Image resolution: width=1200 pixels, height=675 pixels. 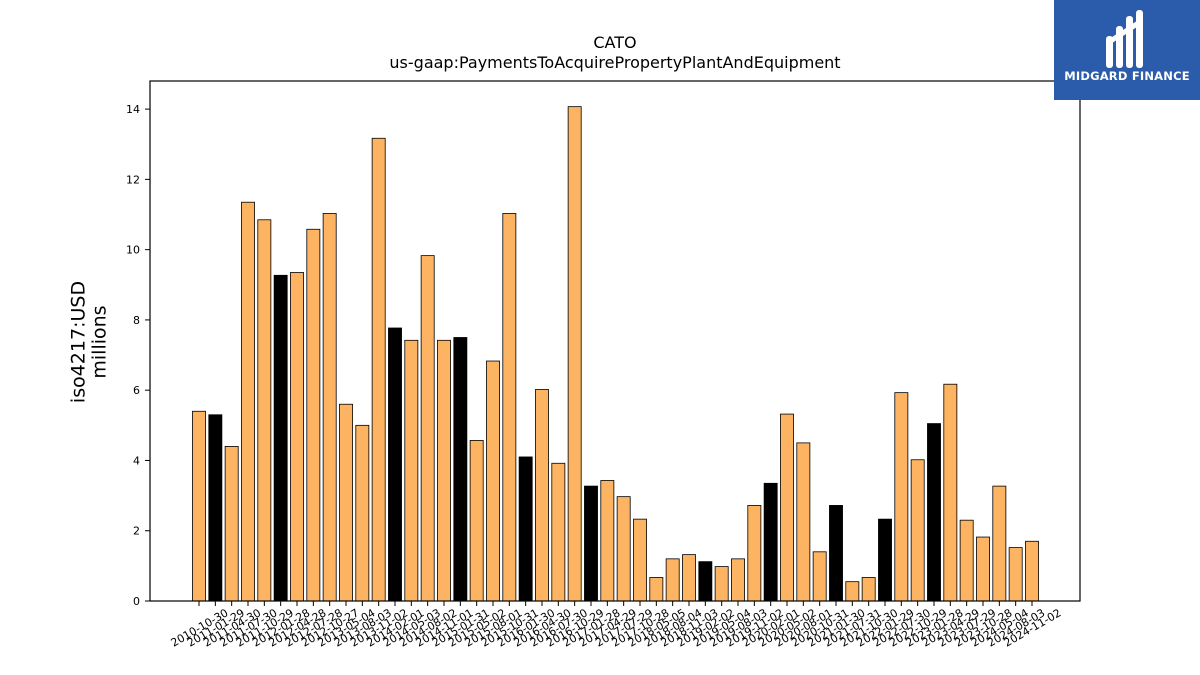 What do you see at coordinates (138, 355) in the screenshot?
I see `y-axis-ticks: 0 2 4 6 8 10 12 14` at bounding box center [138, 355].